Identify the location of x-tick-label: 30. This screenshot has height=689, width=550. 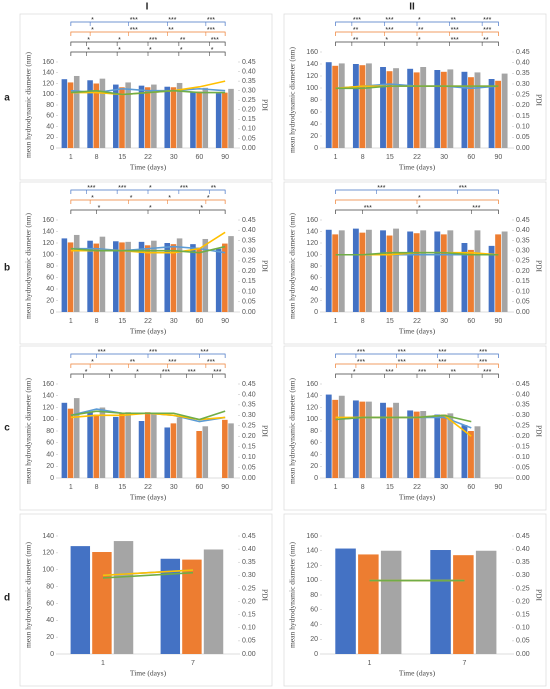
(174, 487).